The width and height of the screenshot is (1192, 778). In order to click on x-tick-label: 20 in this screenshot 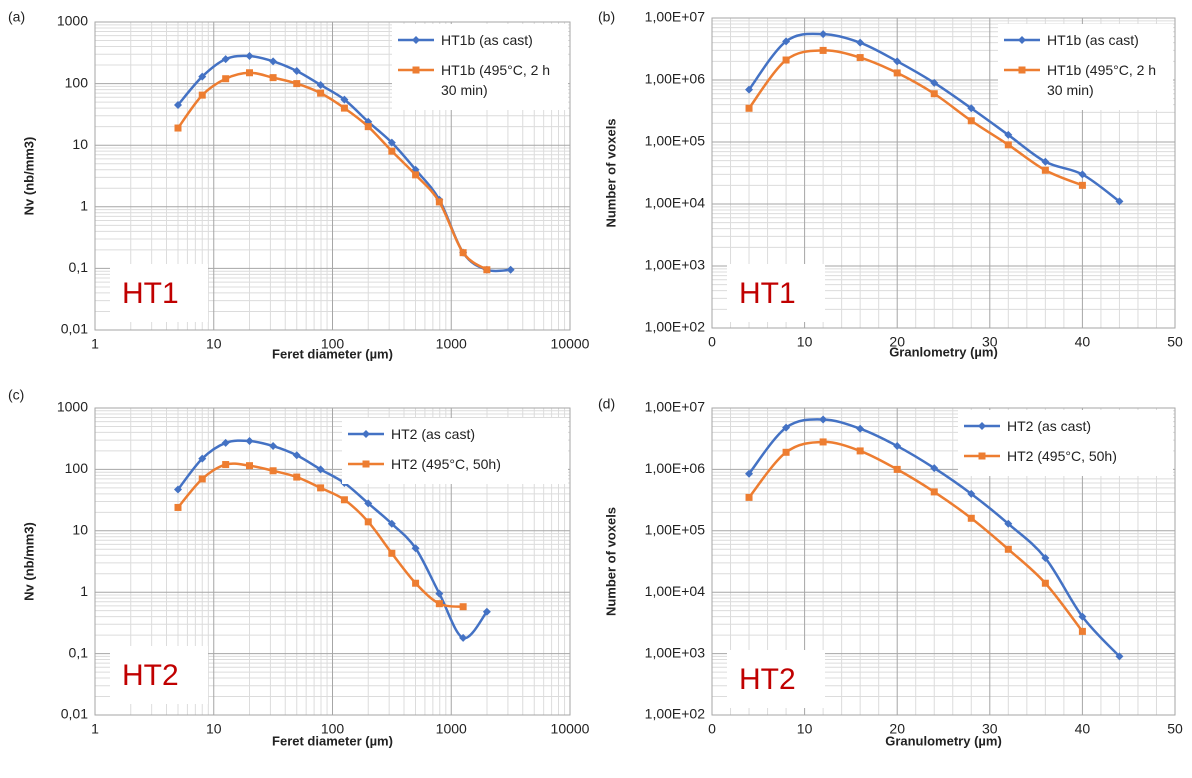, I will do `click(897, 342)`.